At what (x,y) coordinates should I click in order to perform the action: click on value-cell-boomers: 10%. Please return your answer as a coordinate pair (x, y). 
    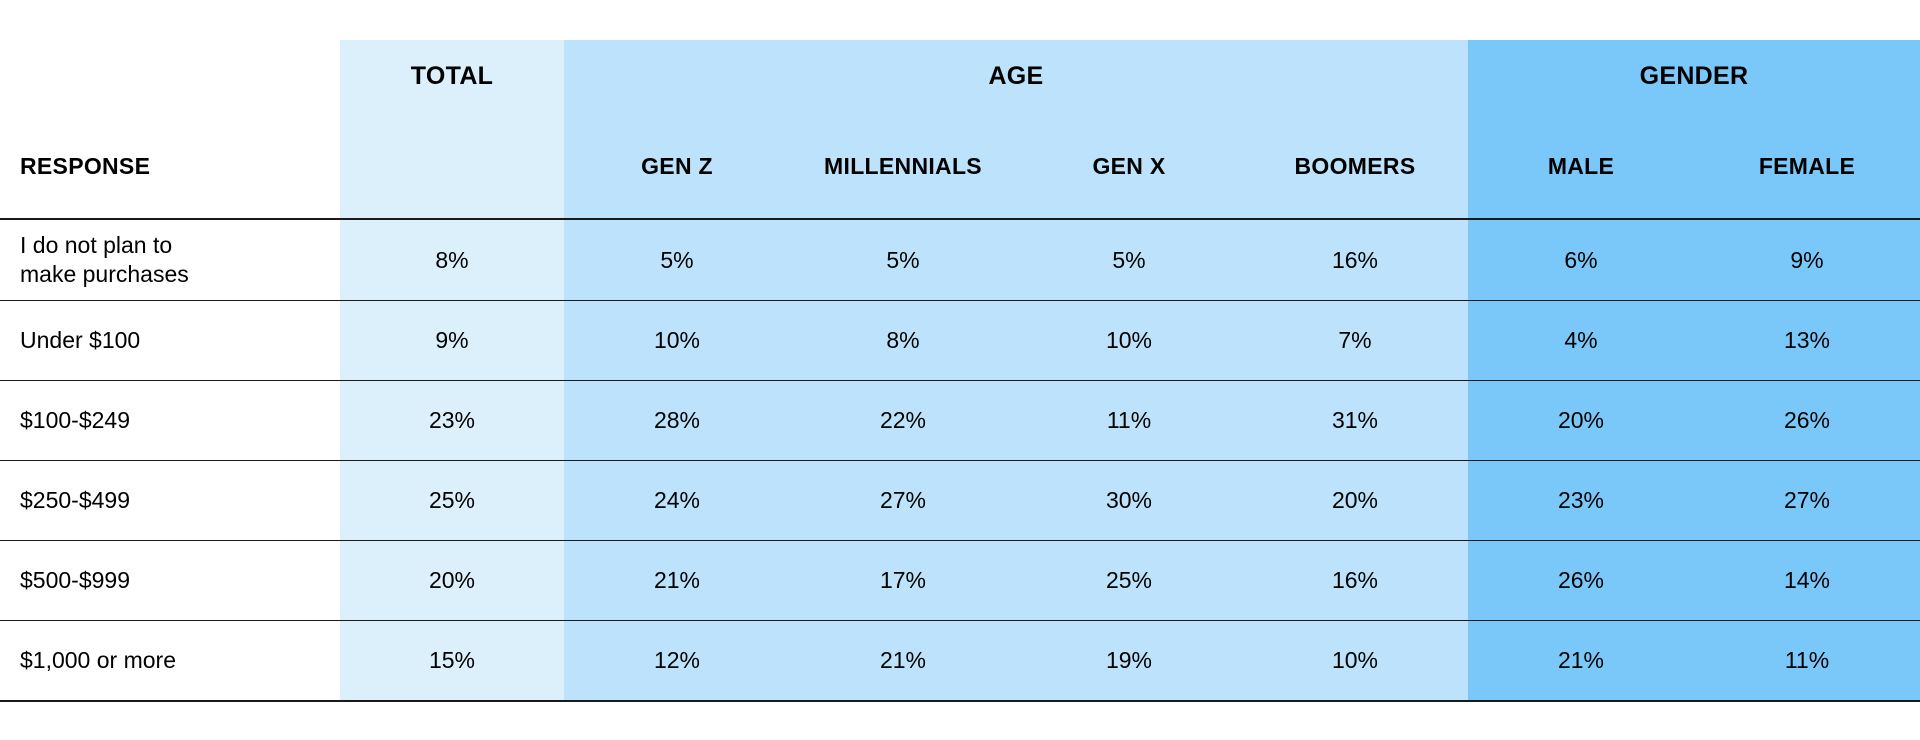
    Looking at the image, I should click on (1355, 659).